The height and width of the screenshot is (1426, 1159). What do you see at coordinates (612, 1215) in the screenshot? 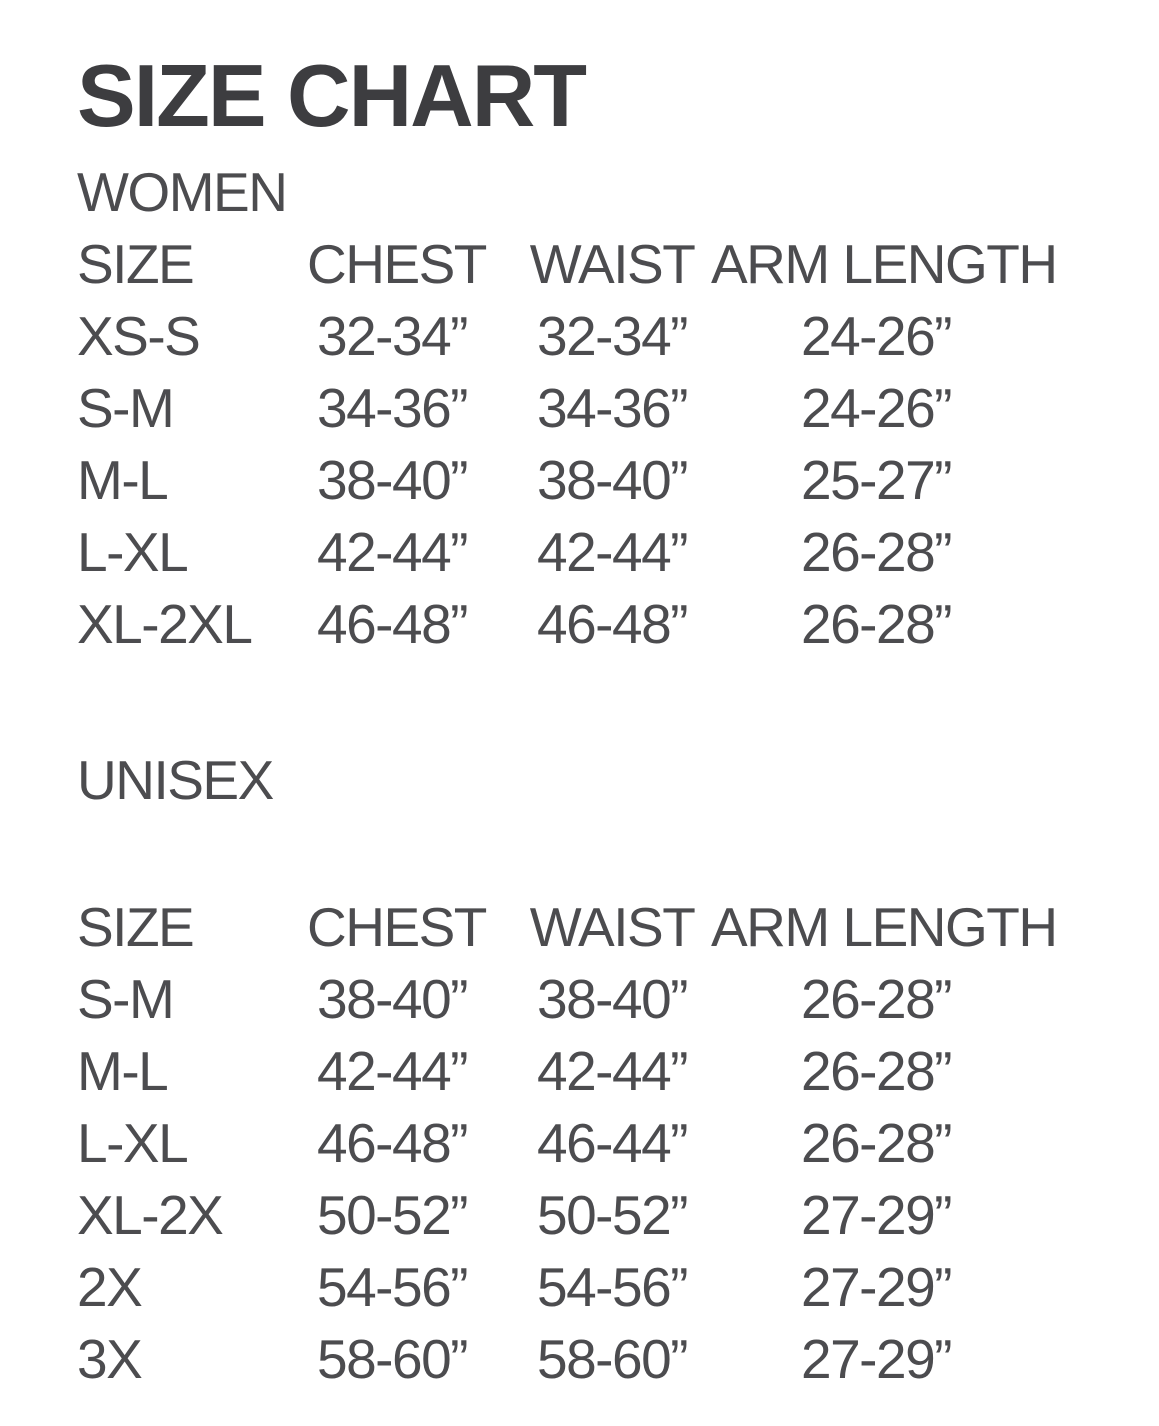
I see `waist-cell: 50-52”` at bounding box center [612, 1215].